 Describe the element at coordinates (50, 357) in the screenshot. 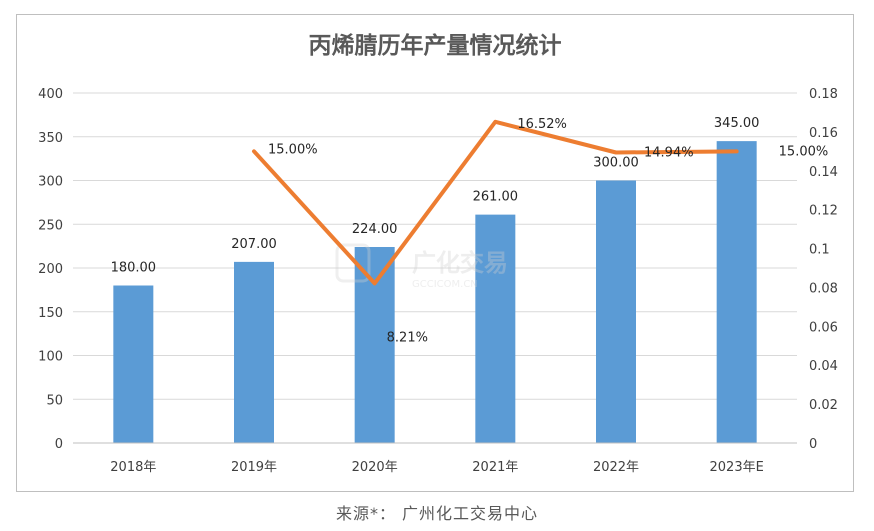

I see `y-left-tick-label: 100` at that location.